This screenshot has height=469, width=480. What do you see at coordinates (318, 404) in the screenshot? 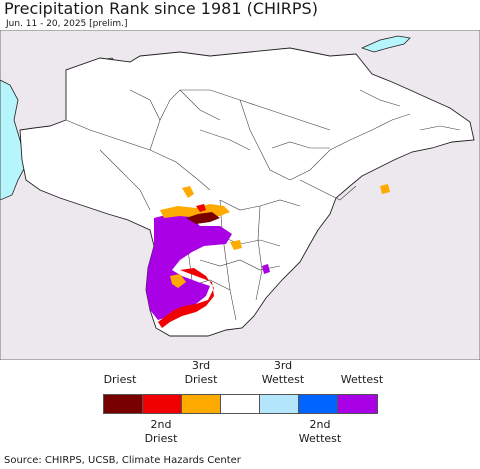
I see `legend-swatch-2nd-wettest` at bounding box center [318, 404].